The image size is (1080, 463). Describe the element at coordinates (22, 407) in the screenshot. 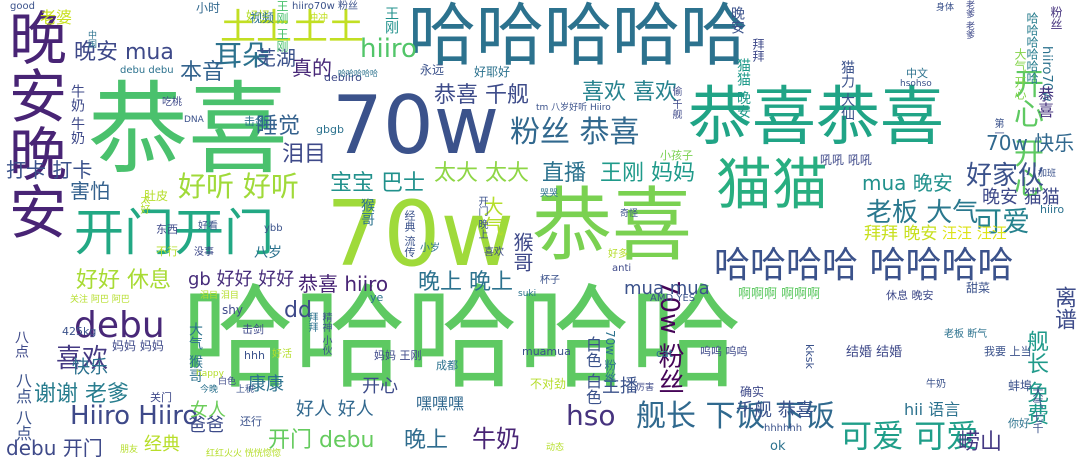

I see `cloud-word: 八点 八点` at that location.